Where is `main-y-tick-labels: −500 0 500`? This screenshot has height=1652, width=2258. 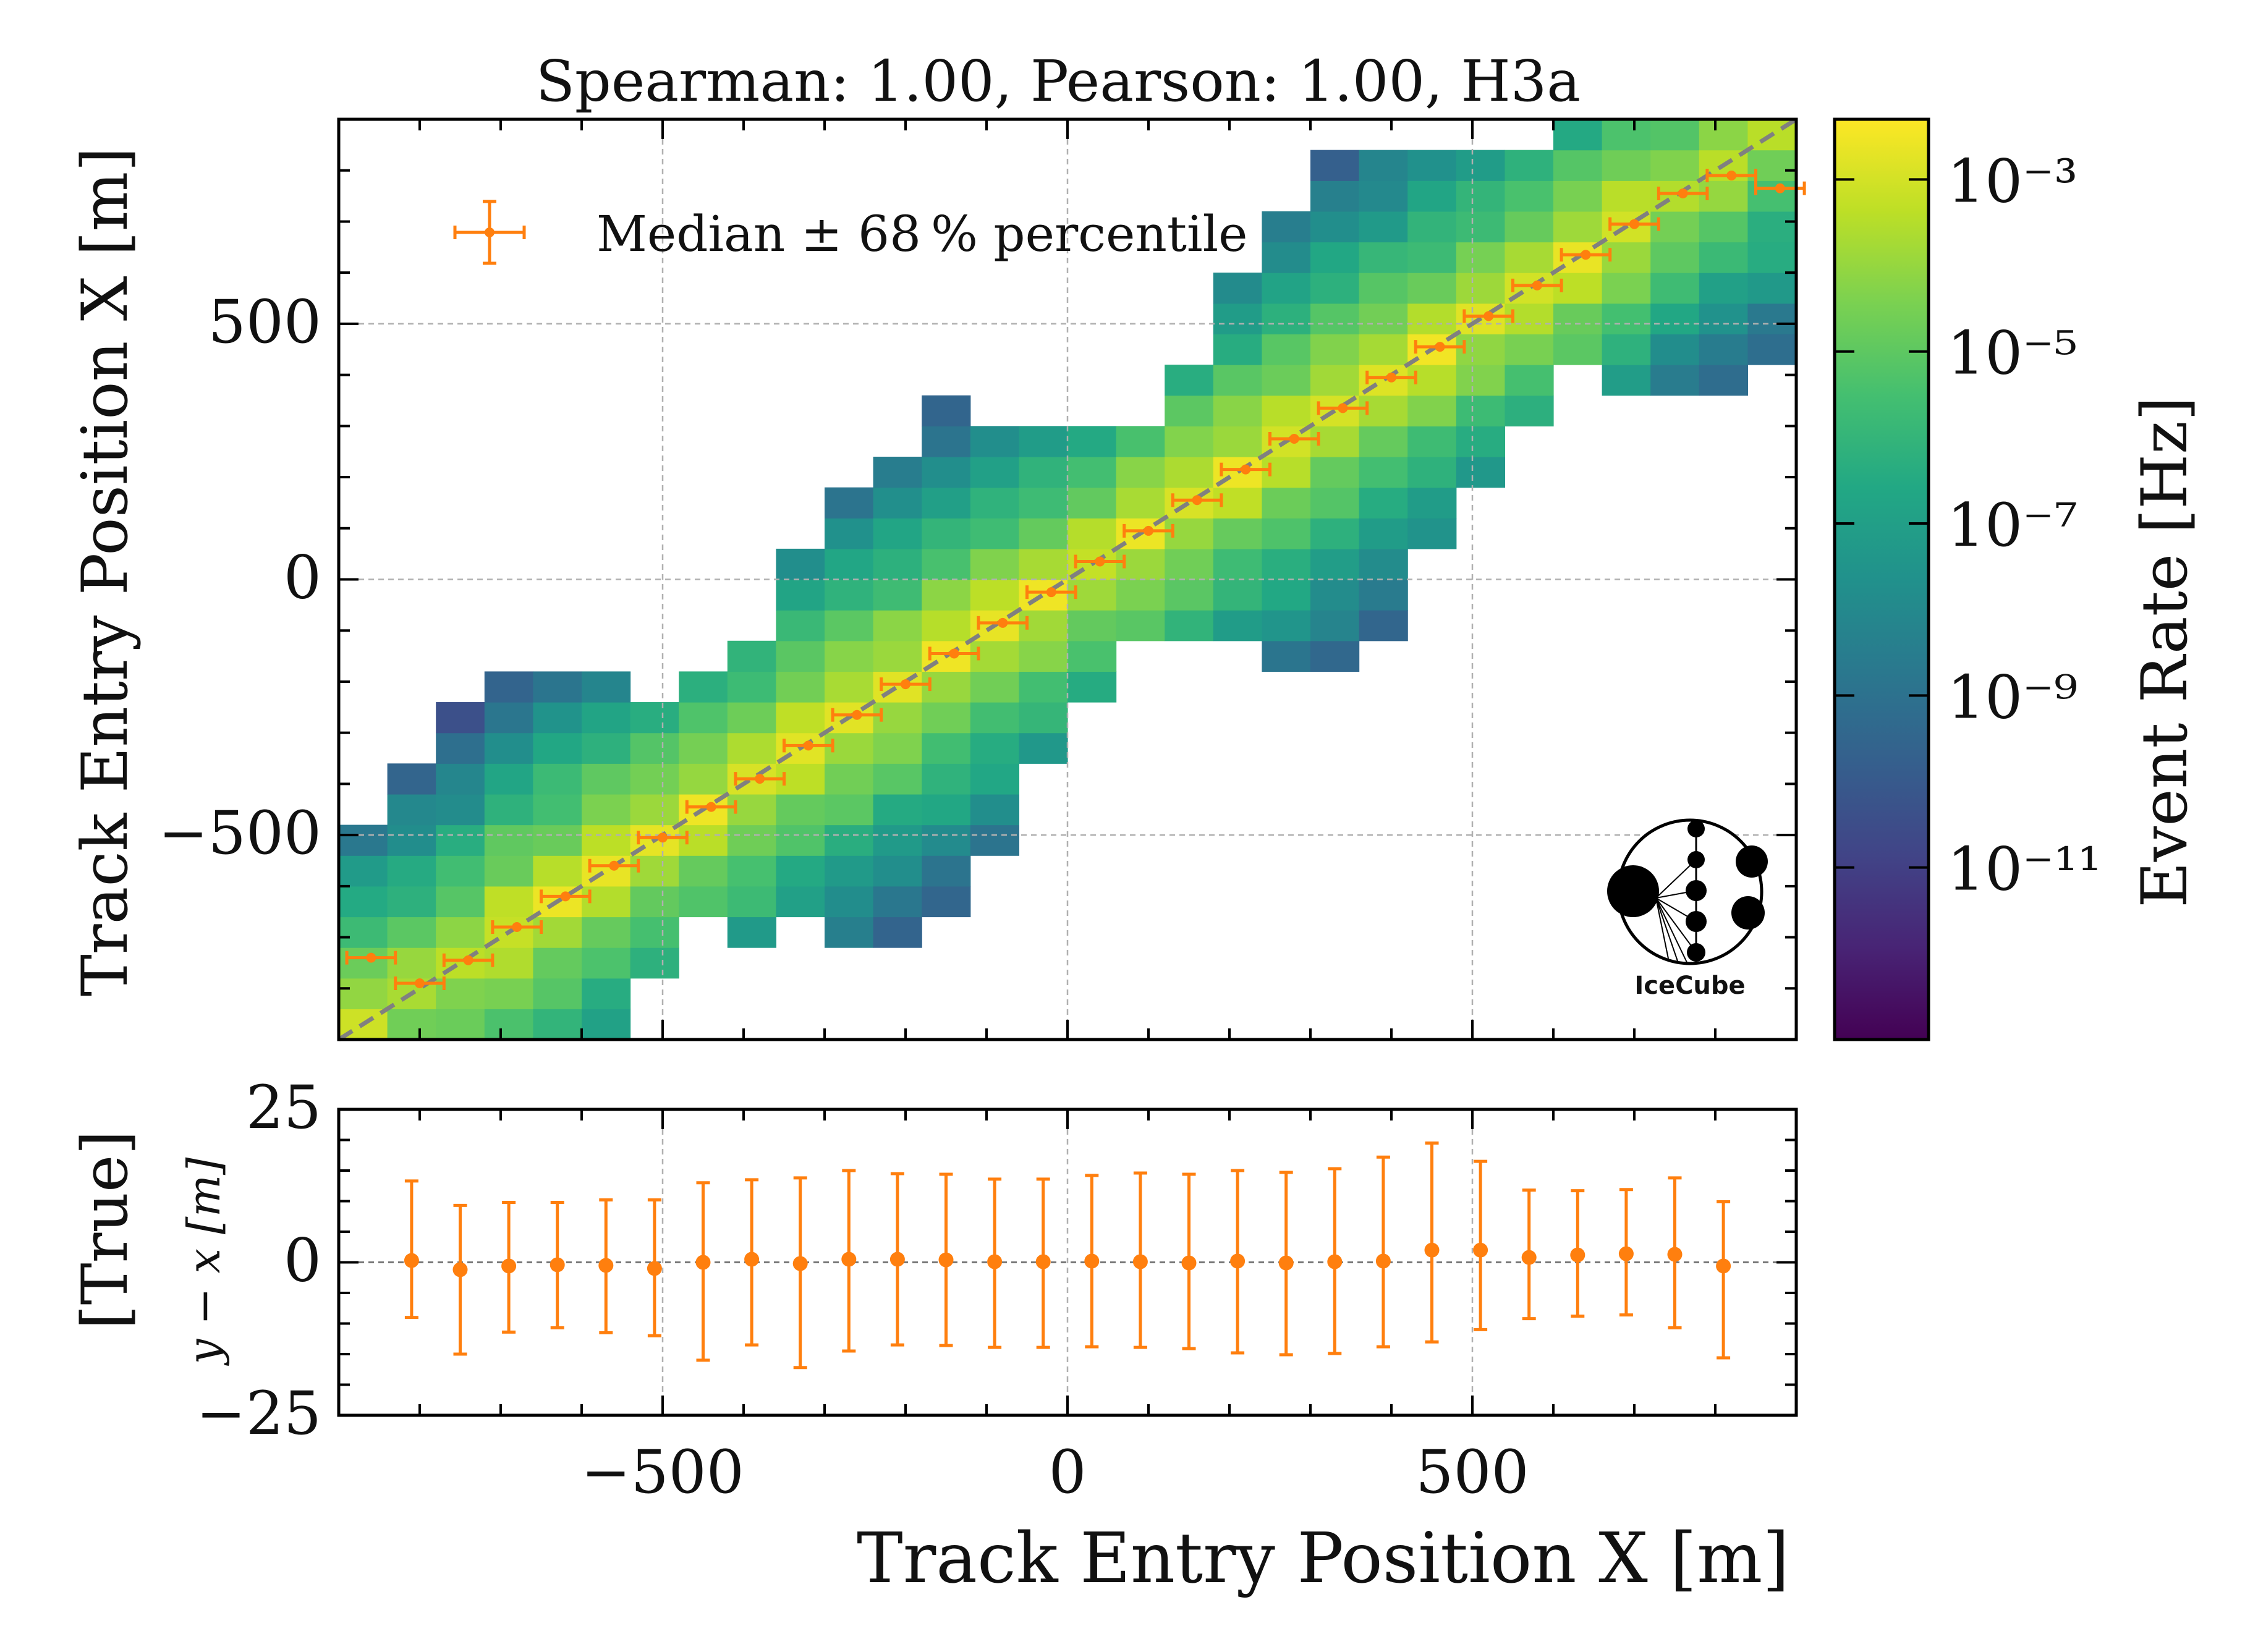
main-y-tick-labels: −500 0 500 is located at coordinates (239, 577).